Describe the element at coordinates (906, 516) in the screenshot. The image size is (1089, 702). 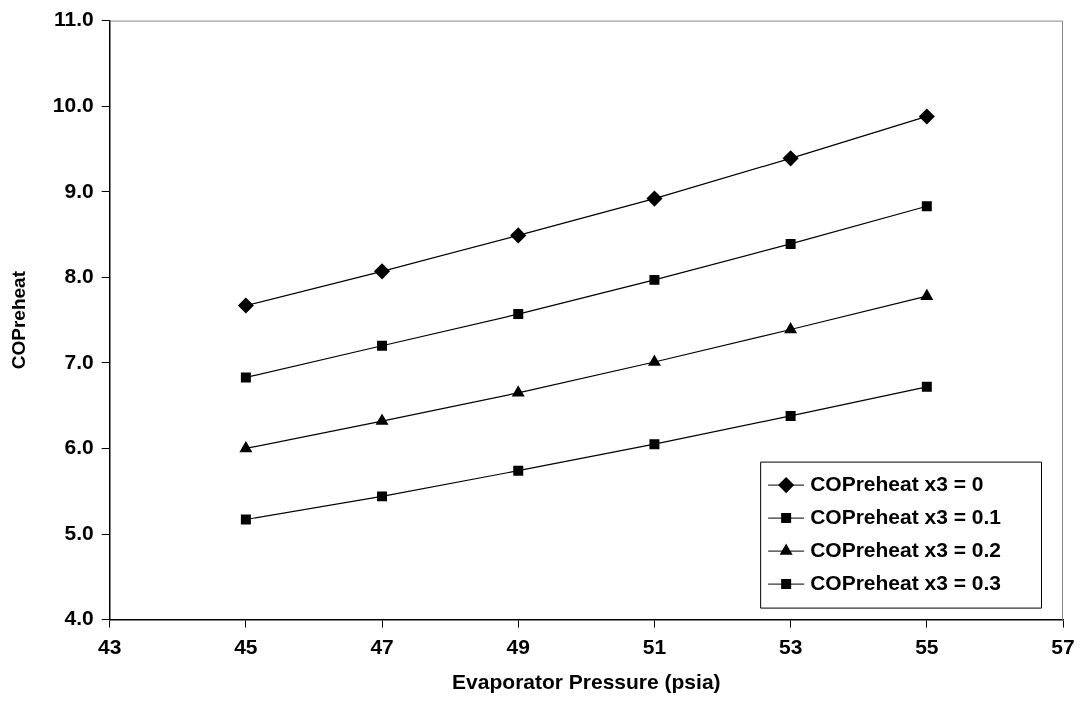
I see `legend-label: COPreheat x3 = 0.1` at that location.